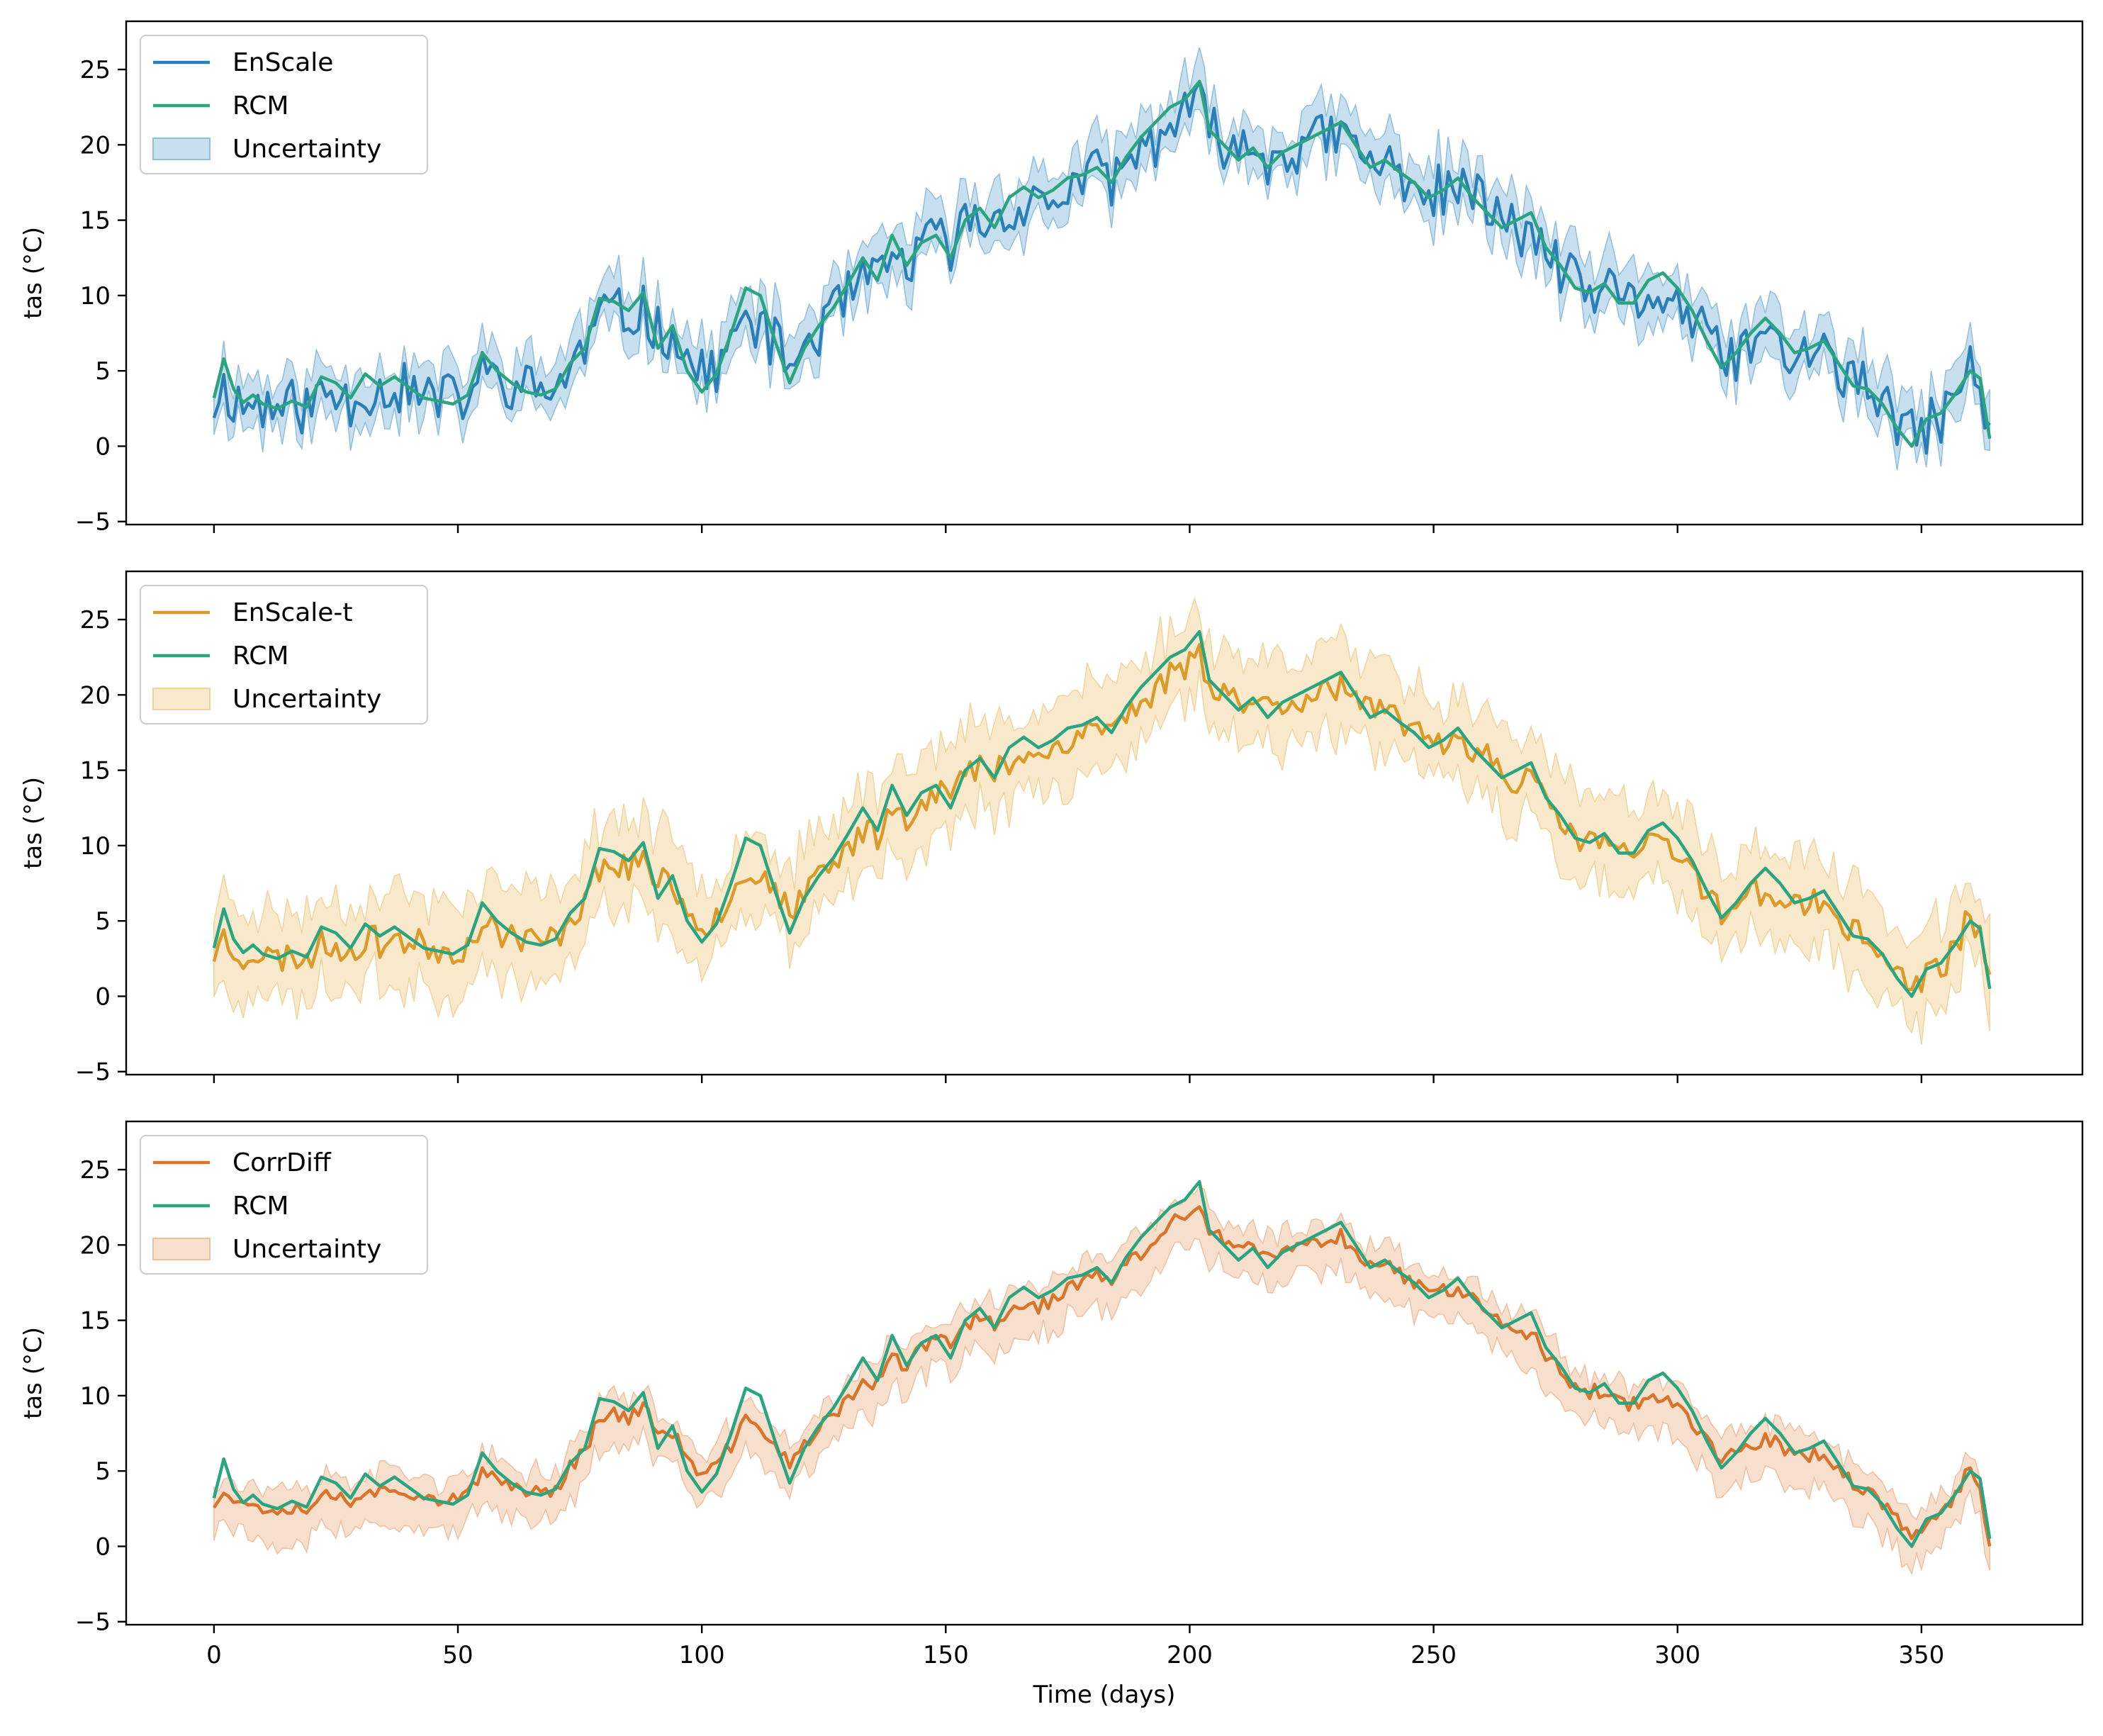 The width and height of the screenshot is (2103, 1736). Describe the element at coordinates (282, 62) in the screenshot. I see `legend-label-model: EnScale` at that location.